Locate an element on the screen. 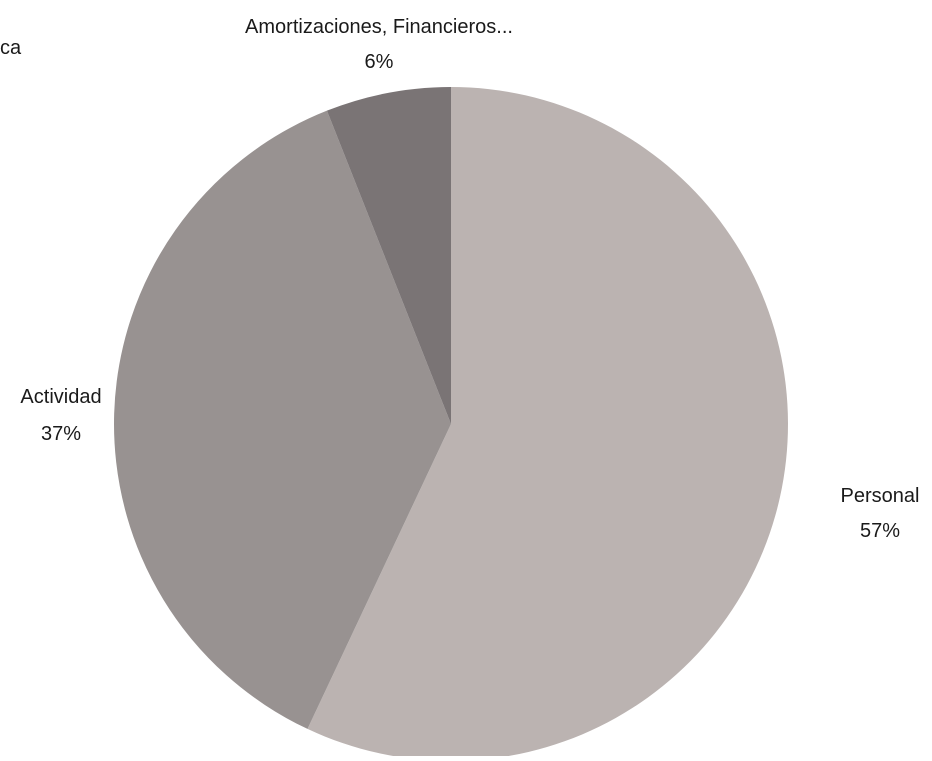 The width and height of the screenshot is (932, 761). slice-percent-label: 37% is located at coordinates (61, 434).